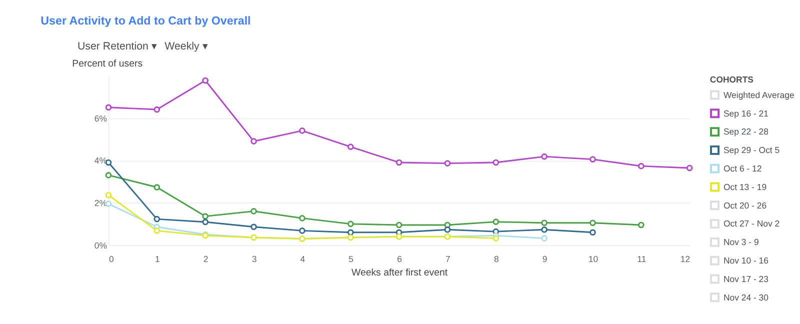 The height and width of the screenshot is (324, 800). I want to click on legend-label: Nov 17 - 23, so click(746, 279).